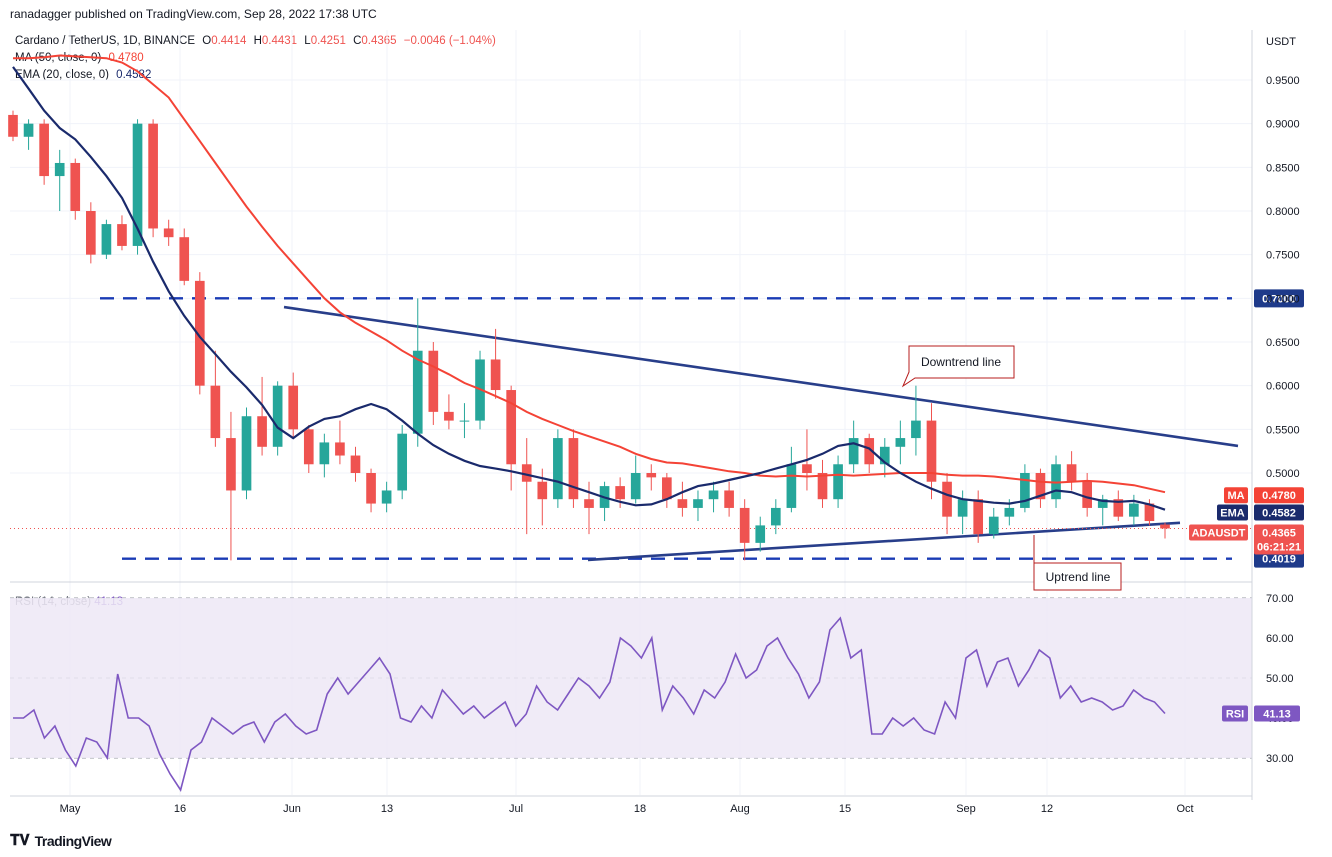  I want to click on ohlc-open: O0.4414, so click(224, 41).